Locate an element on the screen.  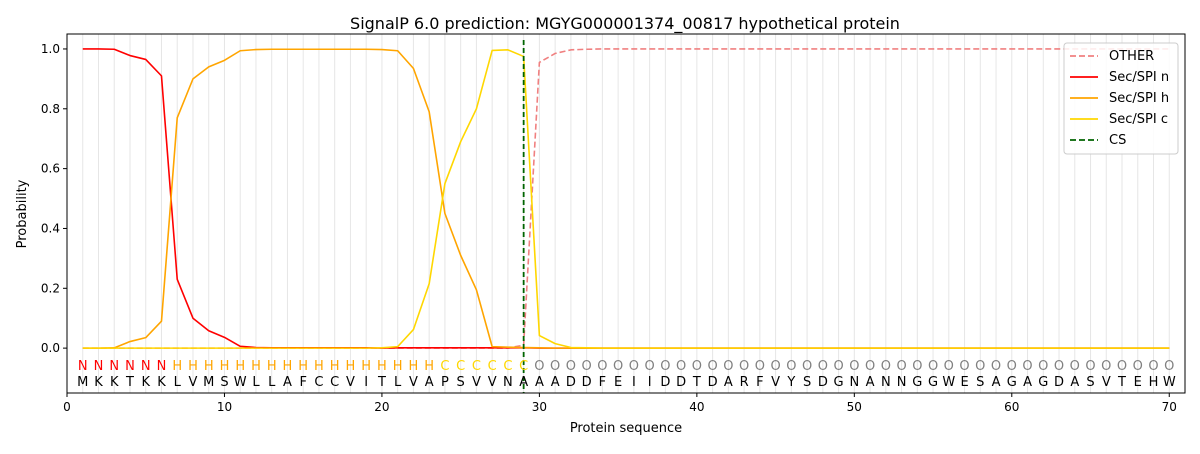
residue-label: M is located at coordinates (82, 382).